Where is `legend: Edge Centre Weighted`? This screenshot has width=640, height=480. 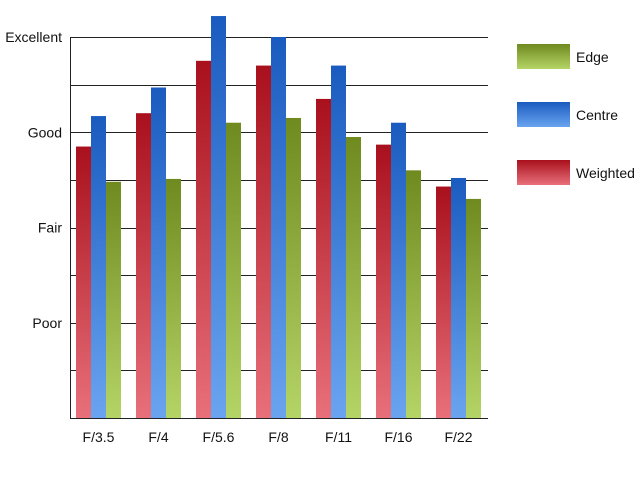
legend: Edge Centre Weighted is located at coordinates (576, 114).